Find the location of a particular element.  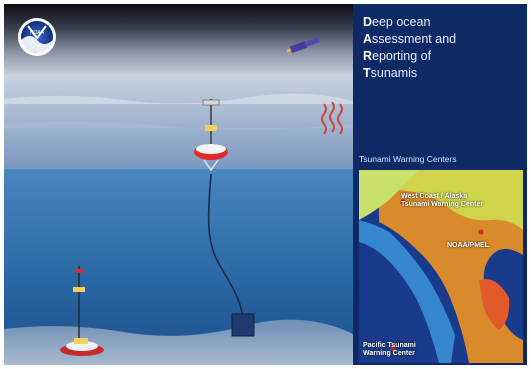

pacific-marker is located at coordinates (393, 348).